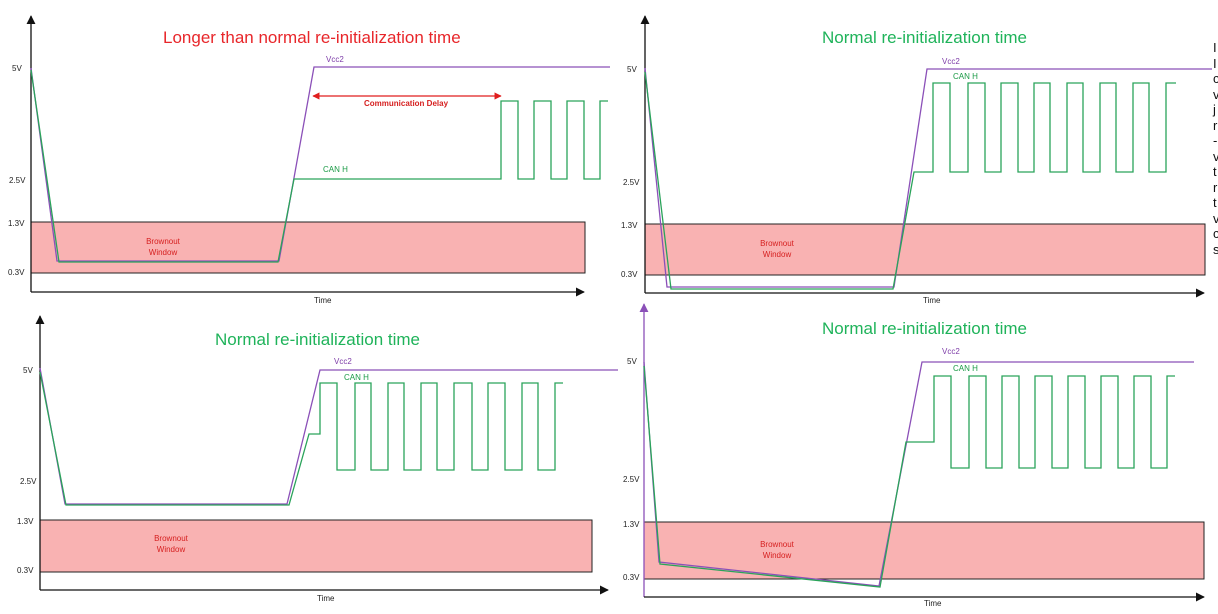 The image size is (1218, 614). Describe the element at coordinates (1215, 249) in the screenshot. I see `side-fragment: s` at that location.